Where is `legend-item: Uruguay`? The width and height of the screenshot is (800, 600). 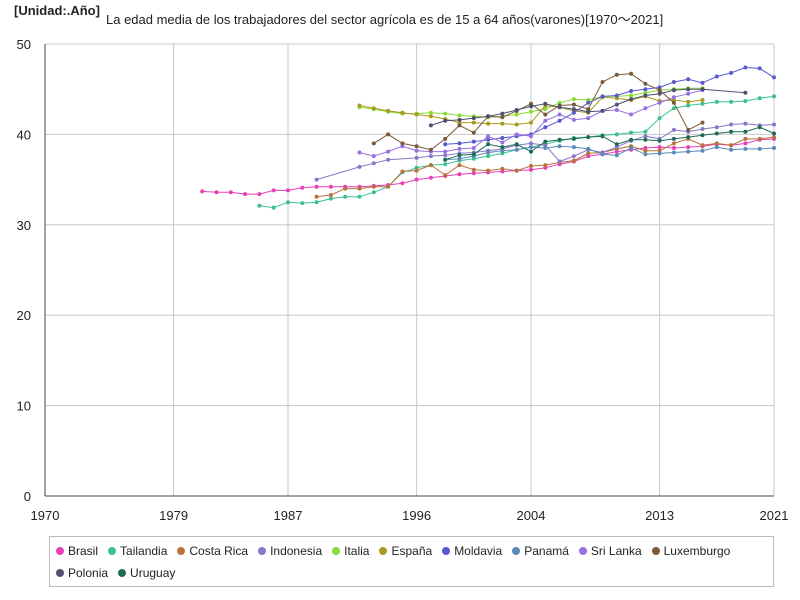
legend-item: Uruguay is located at coordinates (146, 573).